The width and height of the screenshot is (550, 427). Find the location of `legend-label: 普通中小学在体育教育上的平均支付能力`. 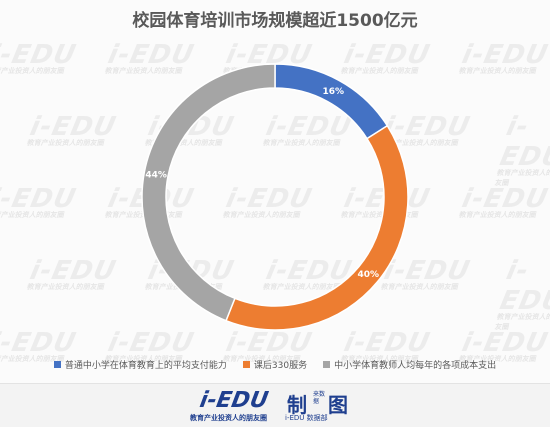

legend-label: 普通中小学在体育教育上的平均支付能力 is located at coordinates (145, 366).